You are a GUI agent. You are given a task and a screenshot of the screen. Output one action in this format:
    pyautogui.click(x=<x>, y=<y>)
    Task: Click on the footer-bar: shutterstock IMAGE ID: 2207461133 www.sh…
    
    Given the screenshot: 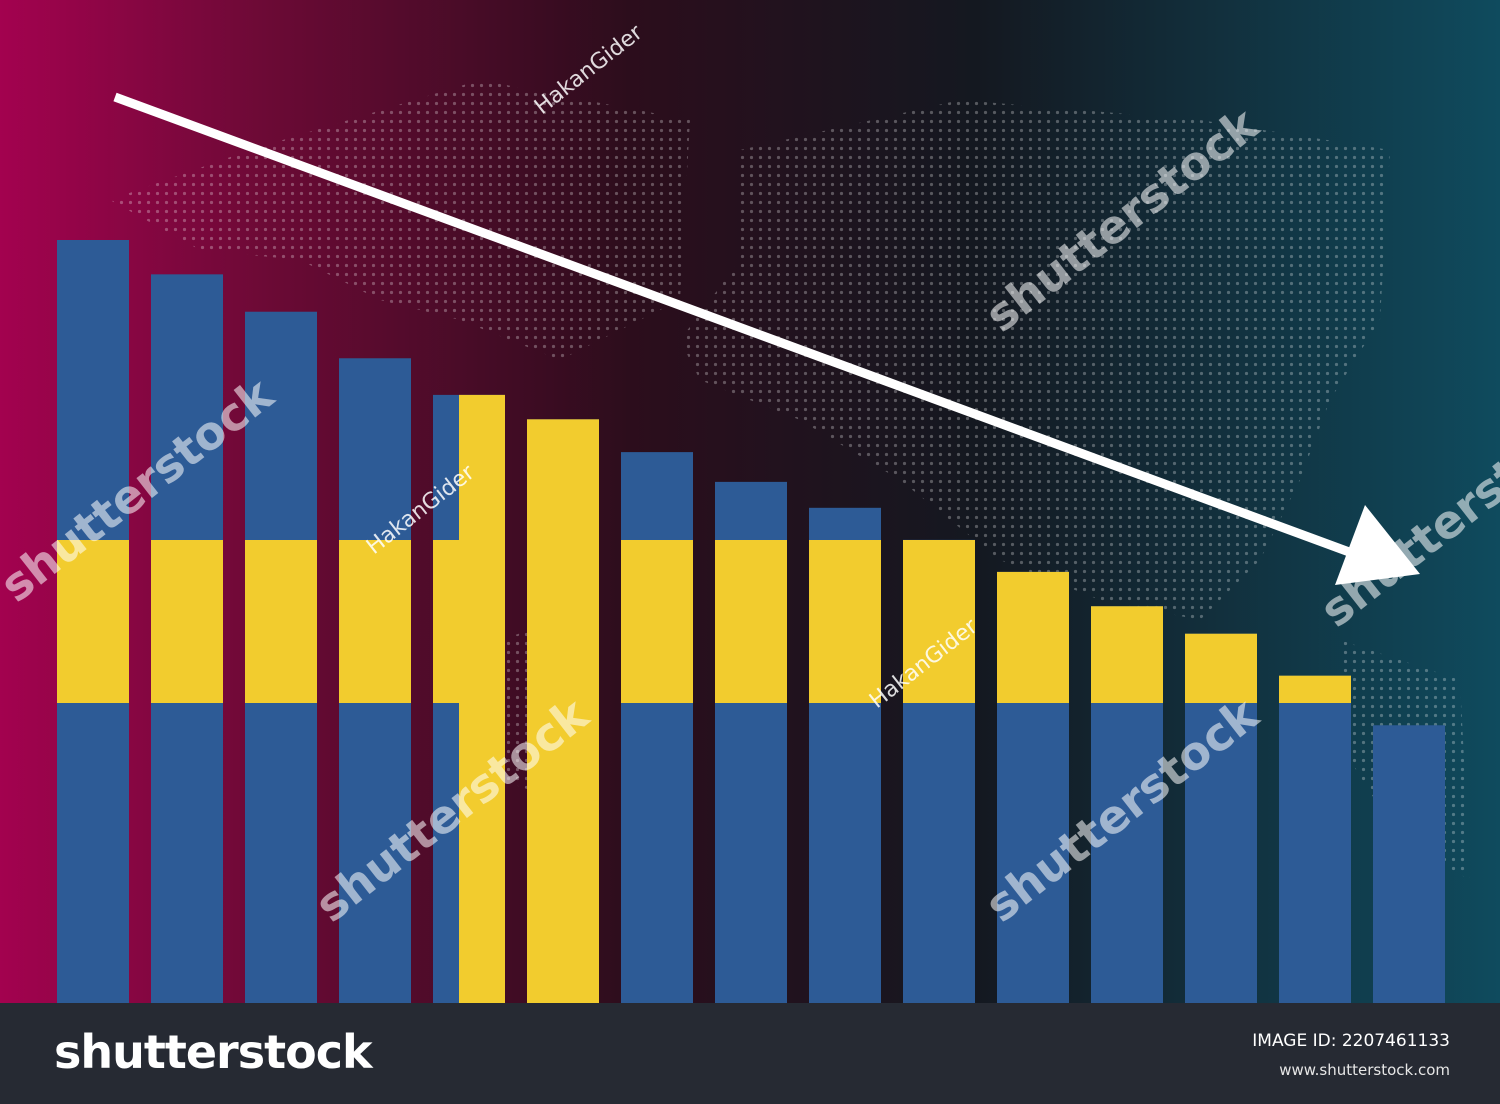 What is the action you would take?
    pyautogui.click(x=750, y=1053)
    